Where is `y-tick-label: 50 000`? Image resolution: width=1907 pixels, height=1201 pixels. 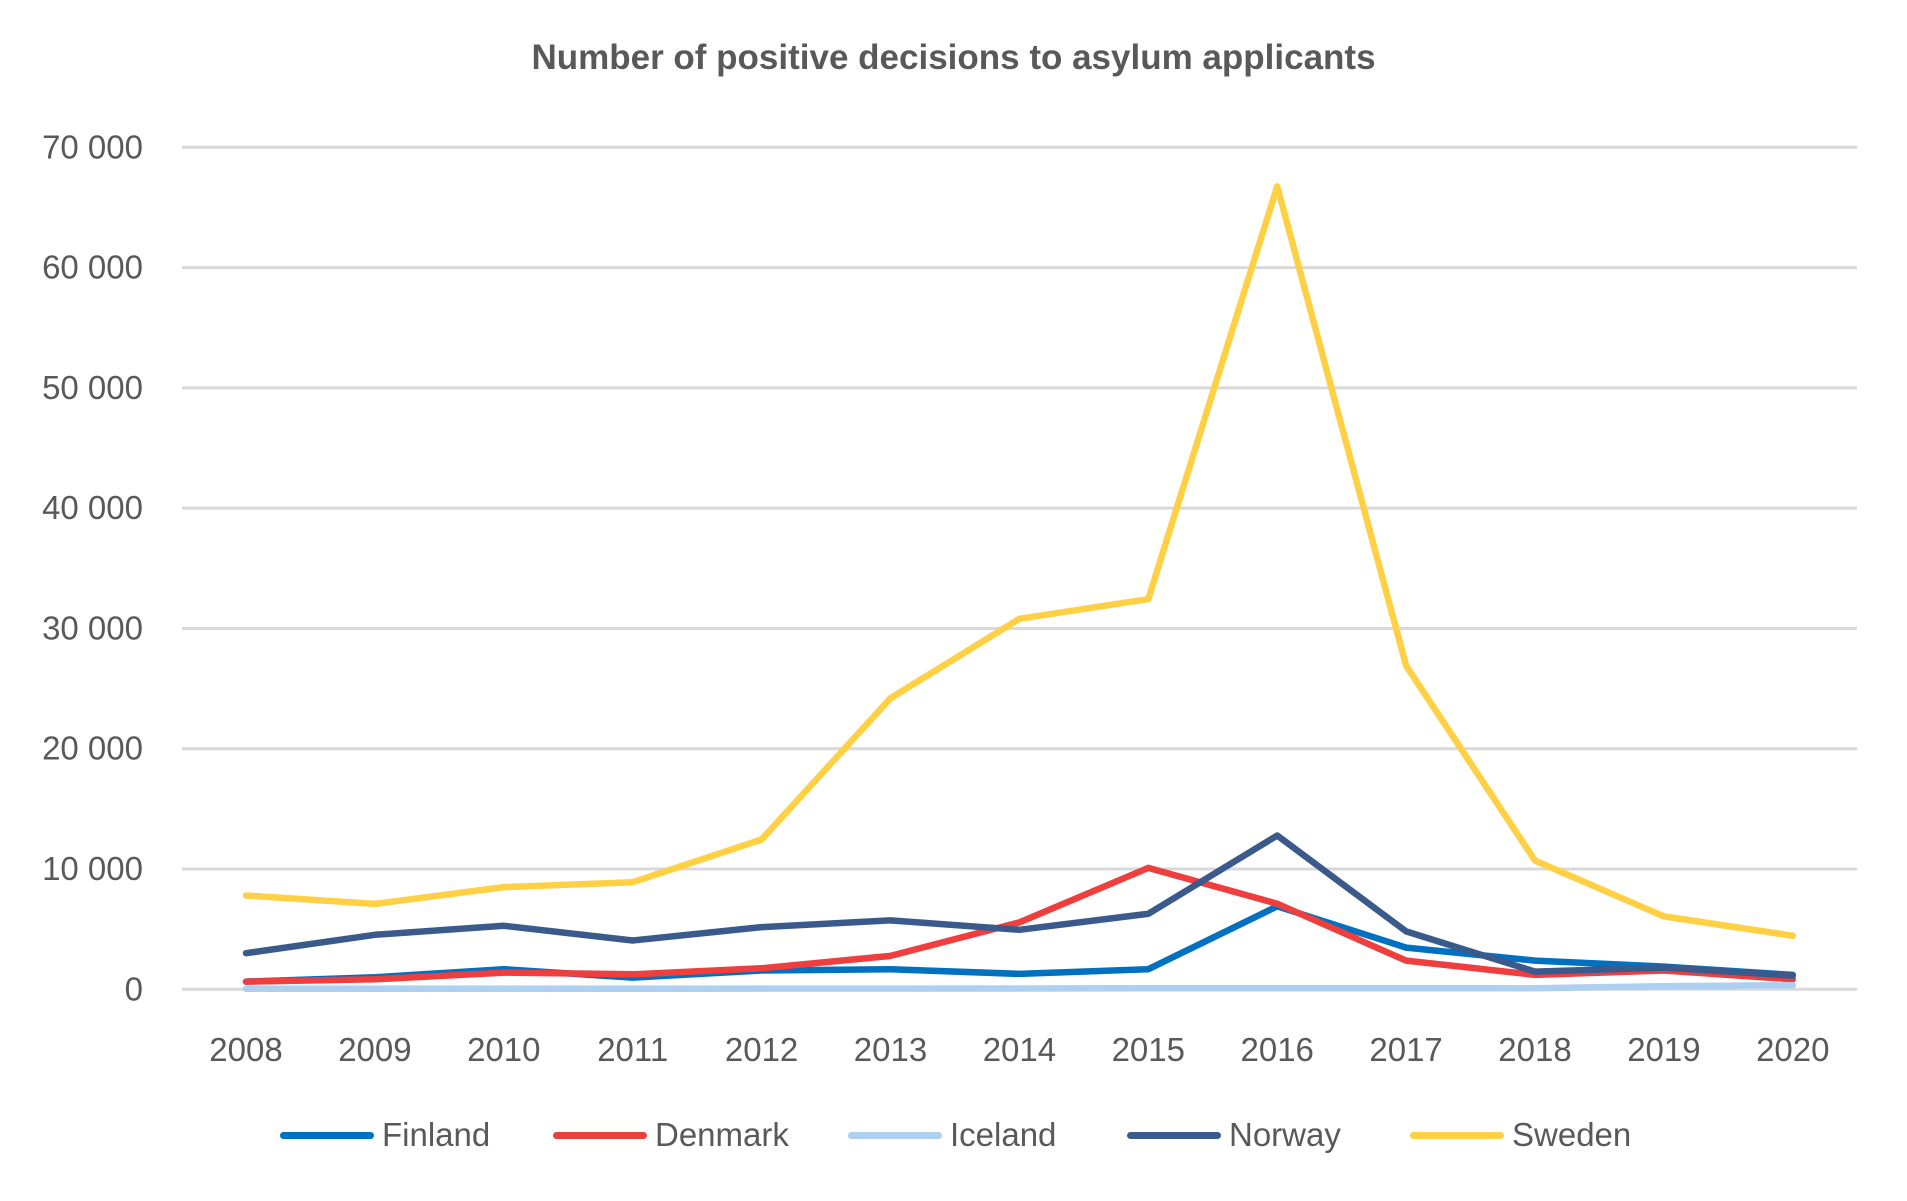
y-tick-label: 50 000 is located at coordinates (92, 387).